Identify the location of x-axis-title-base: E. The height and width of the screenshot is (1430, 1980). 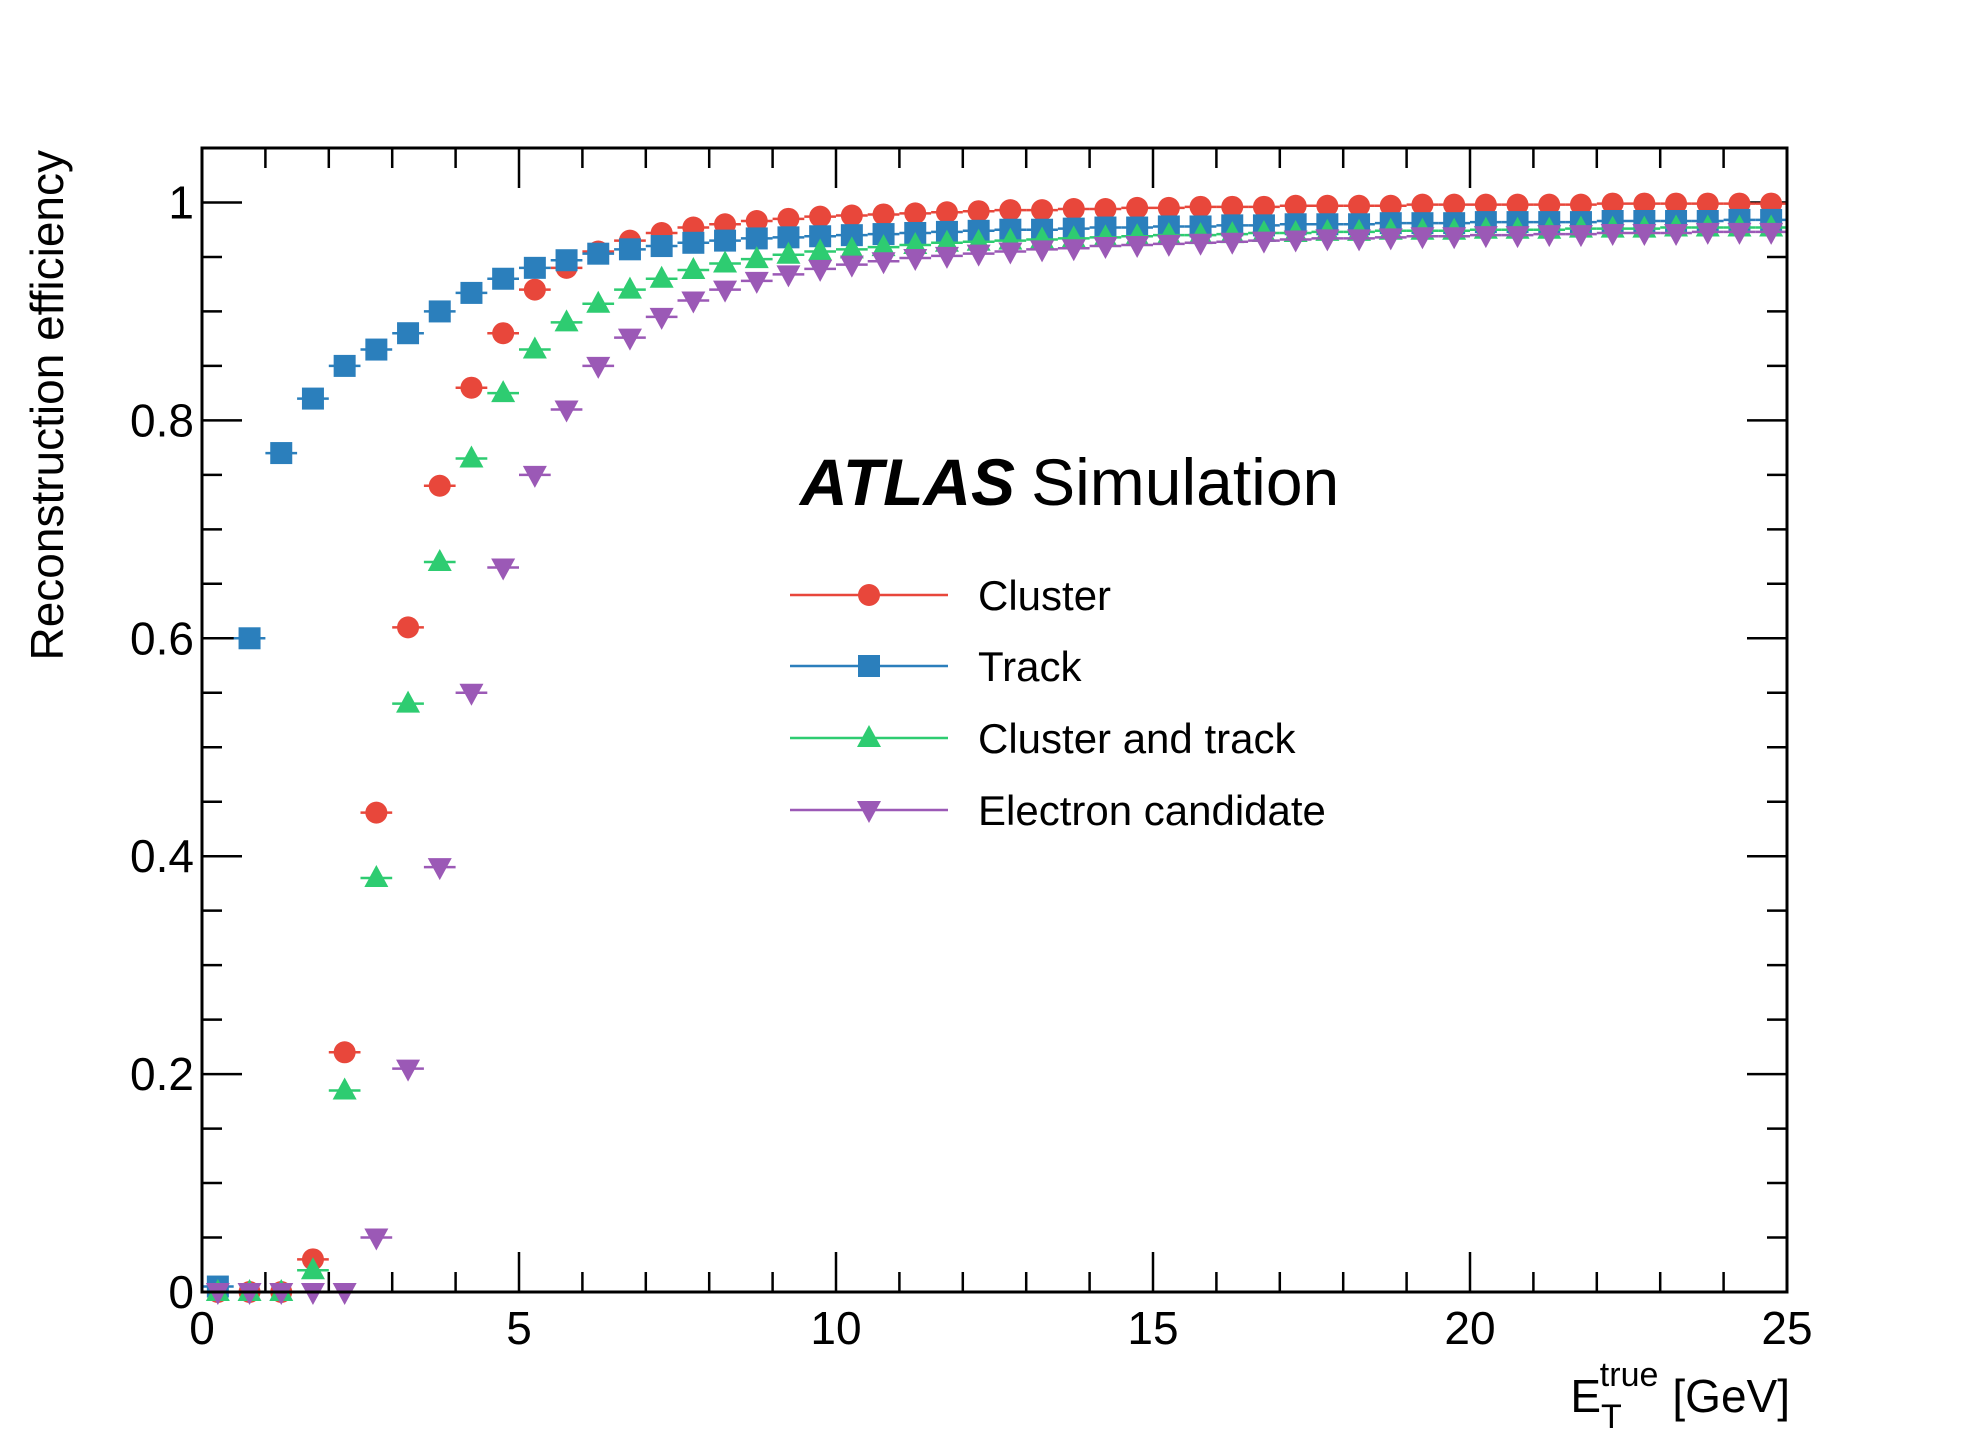
(1585, 1396).